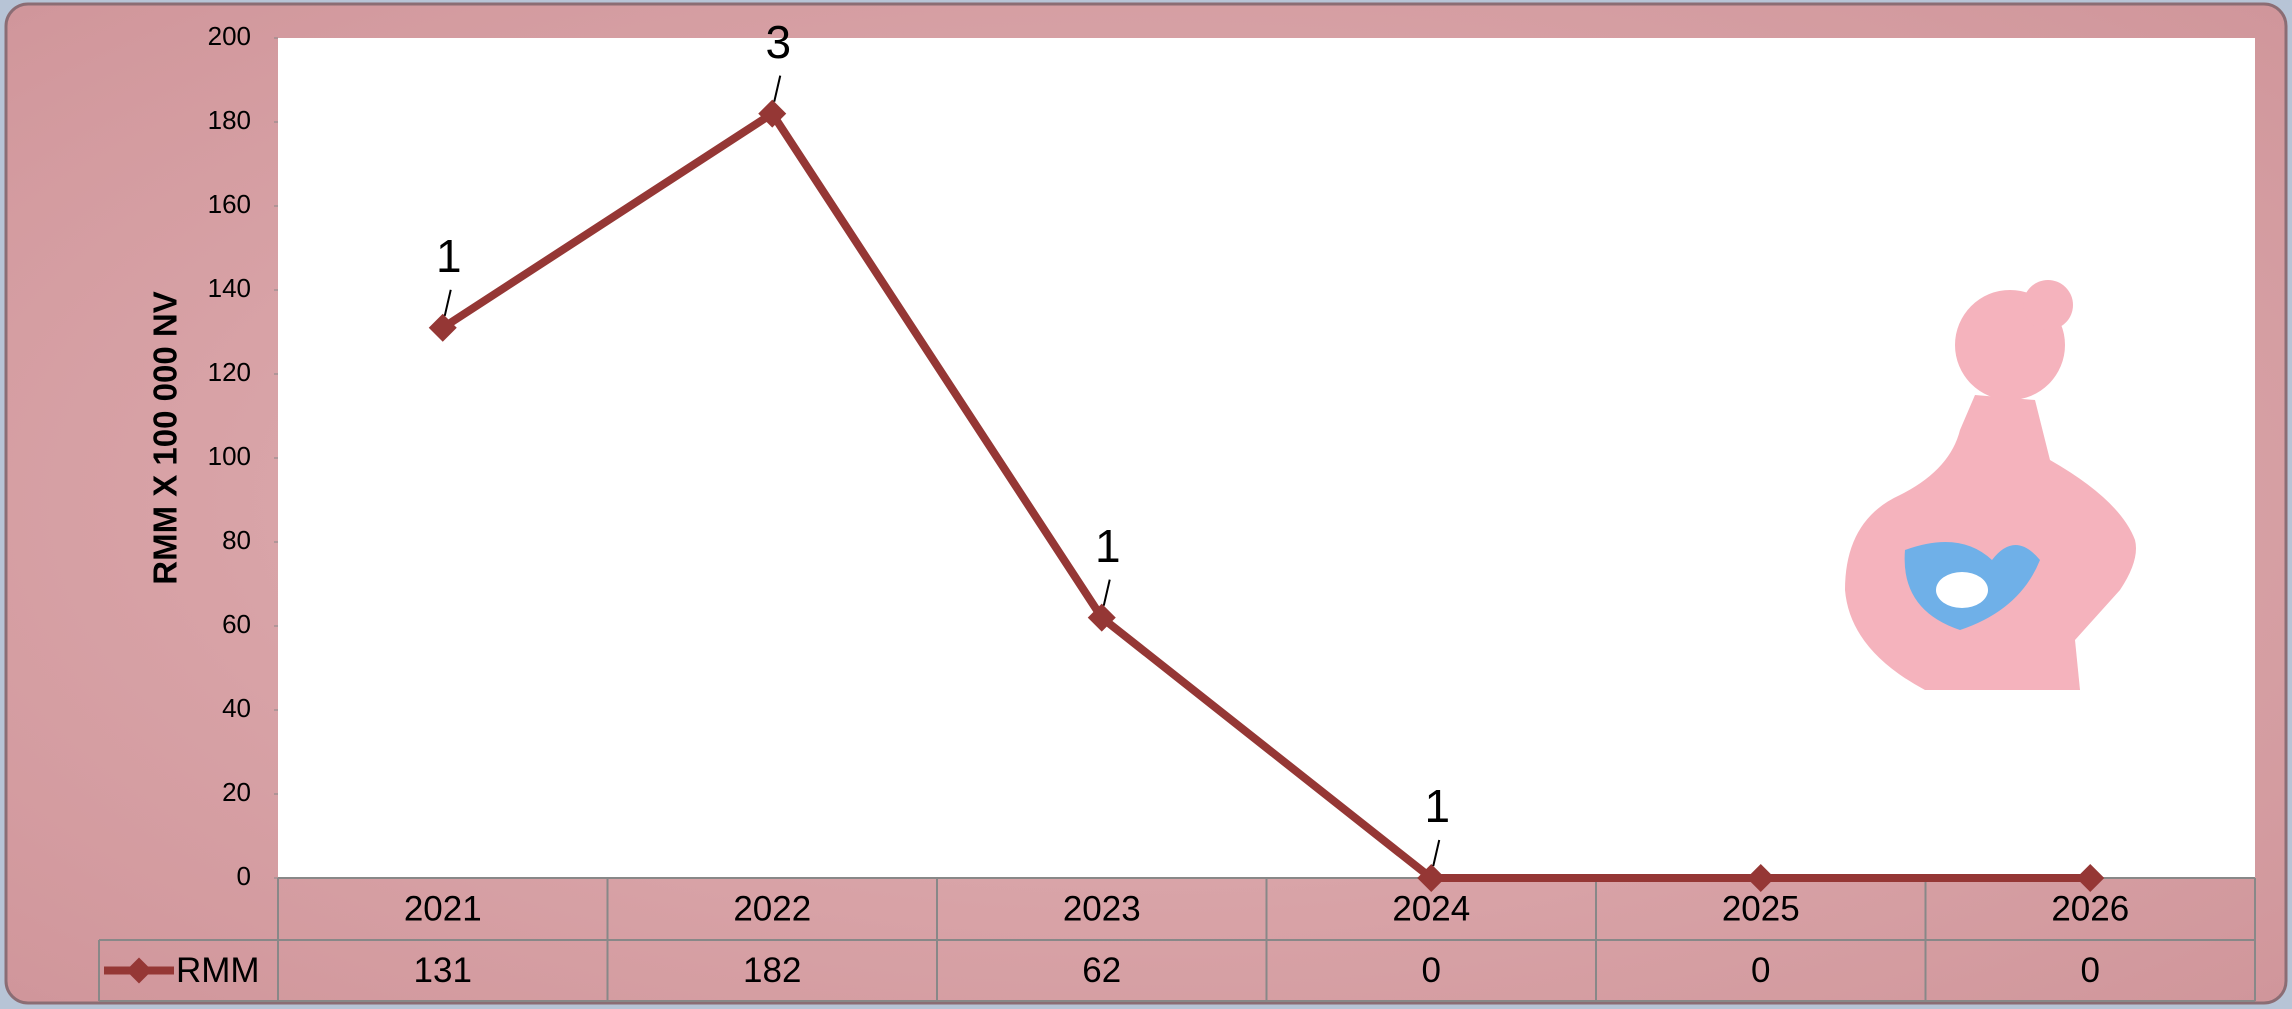  I want to click on y-tick-label: 60, so click(236, 624).